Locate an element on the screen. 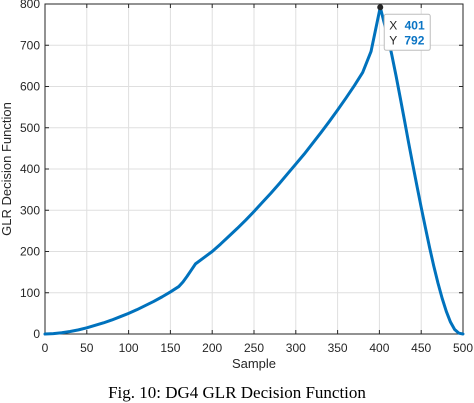 The height and width of the screenshot is (403, 474). x-tick-label: 0 is located at coordinates (45, 348).